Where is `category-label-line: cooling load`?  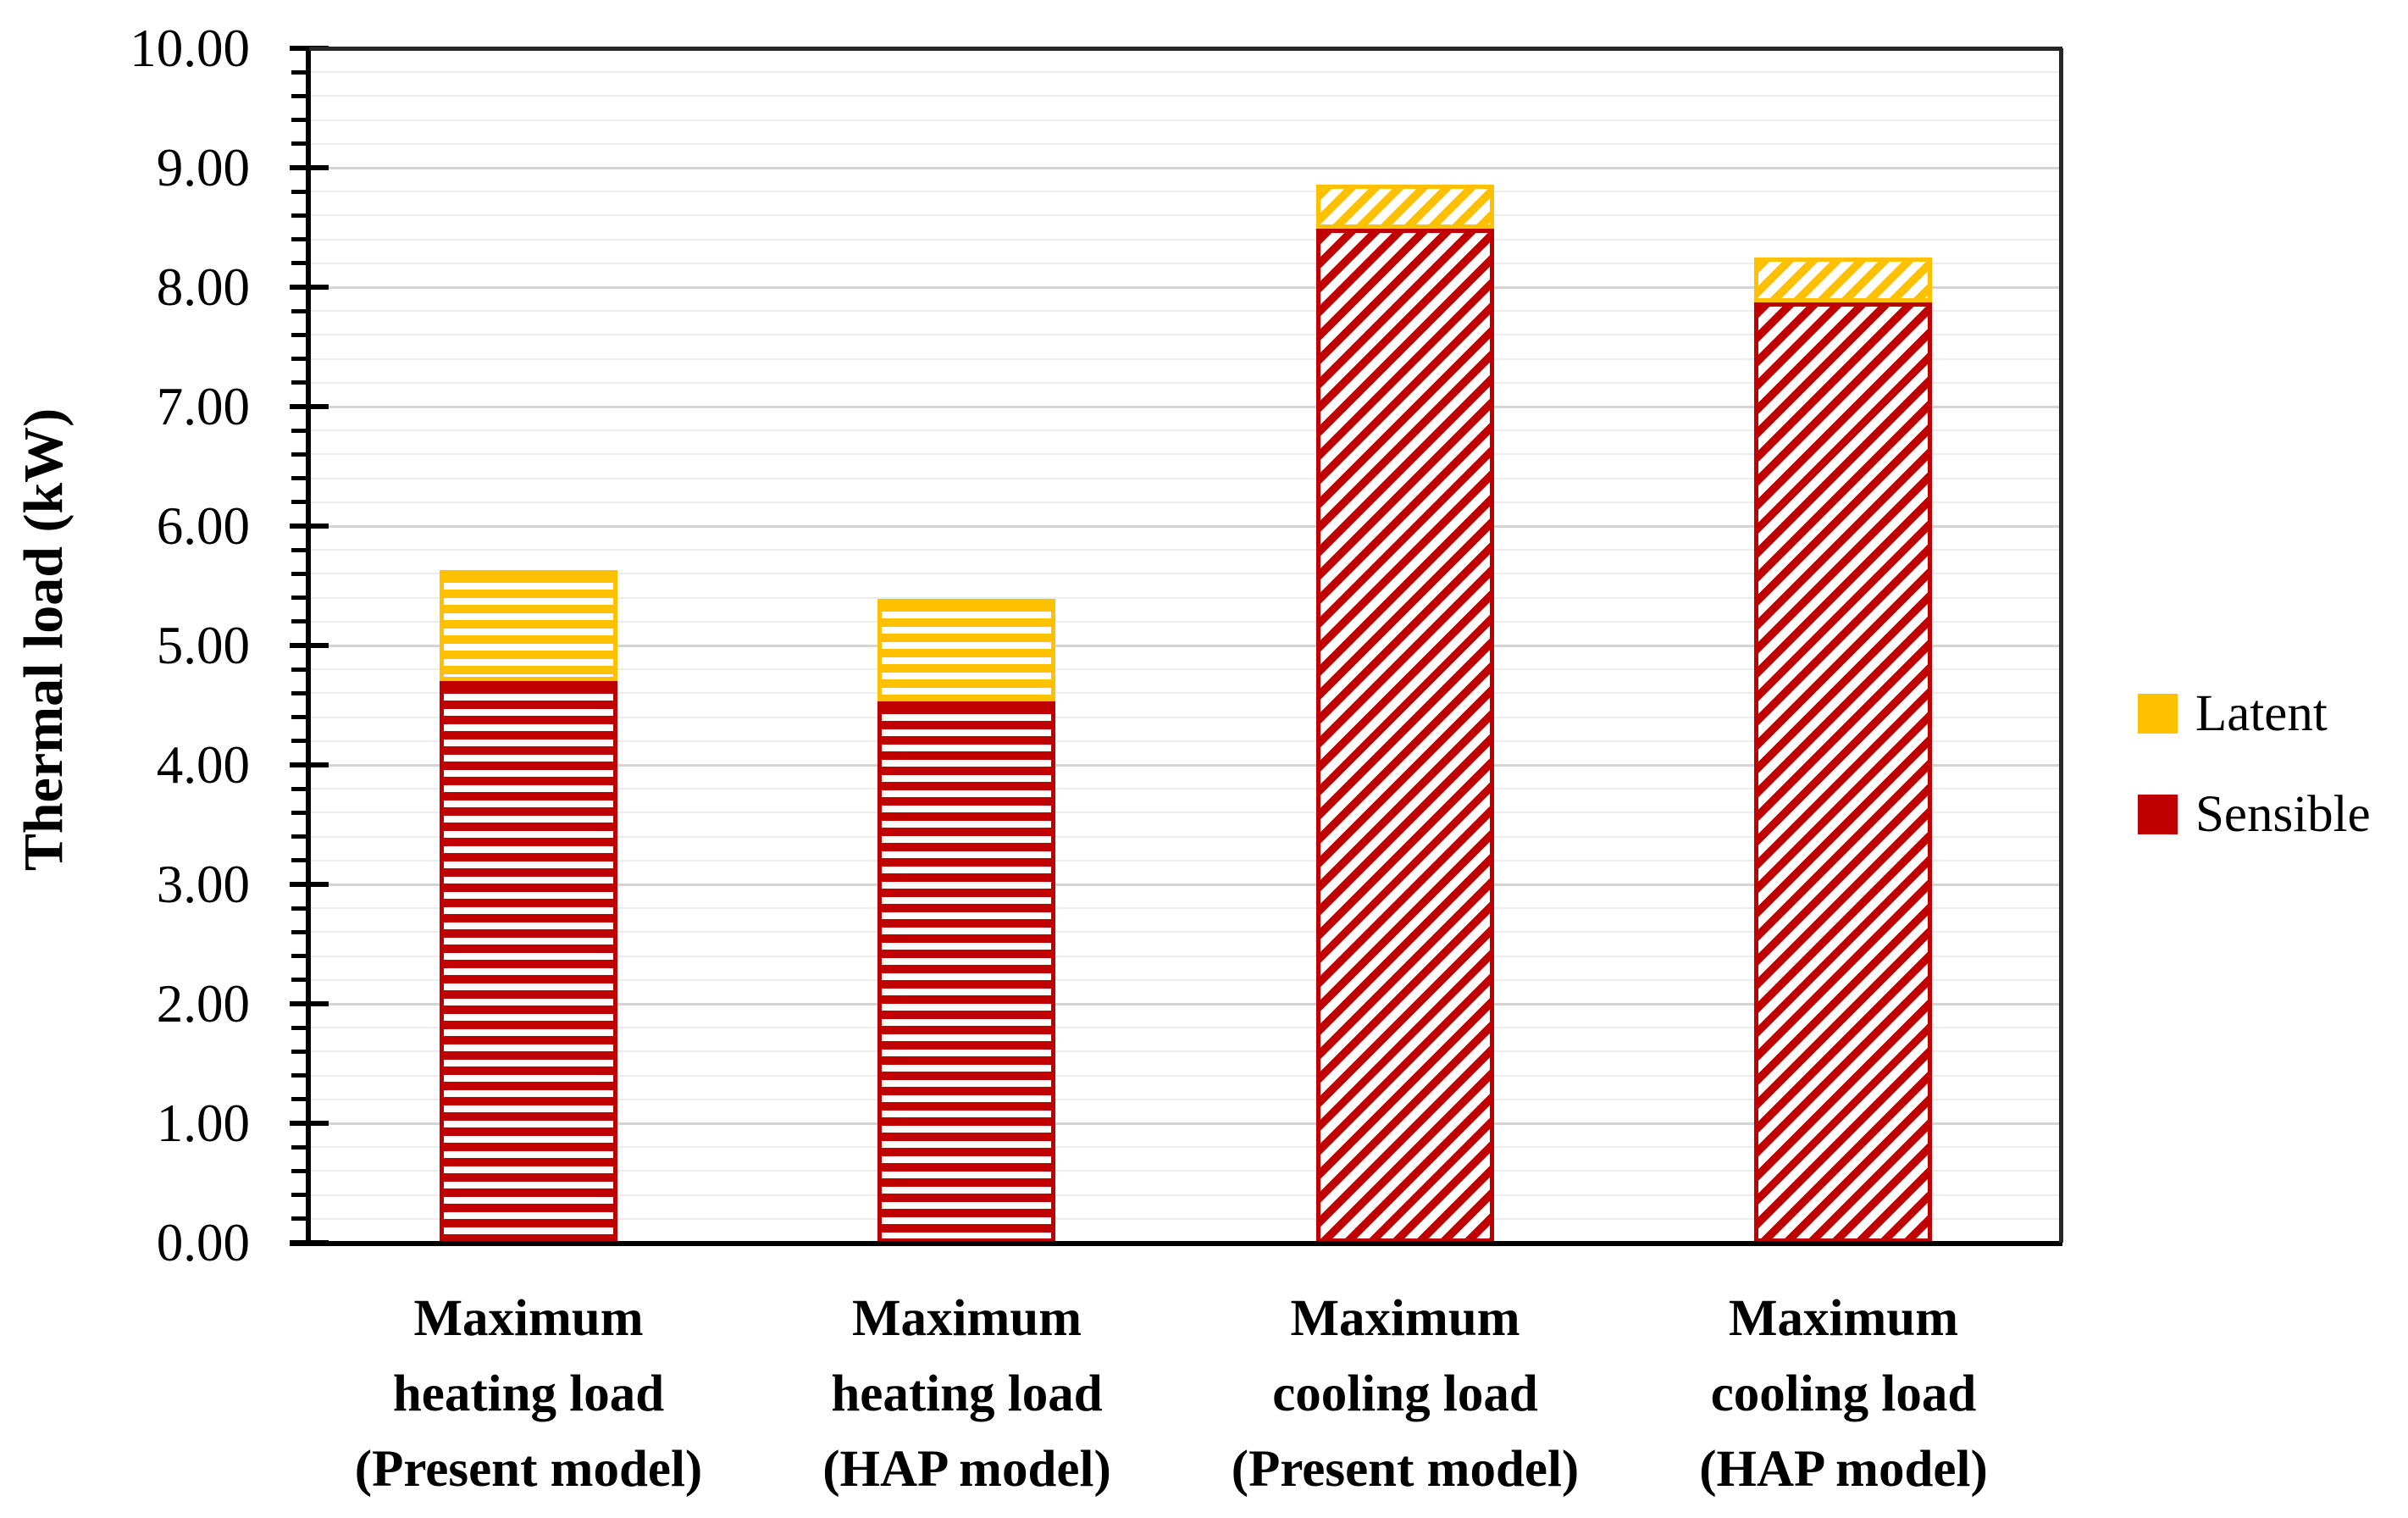 category-label-line: cooling load is located at coordinates (1844, 1394).